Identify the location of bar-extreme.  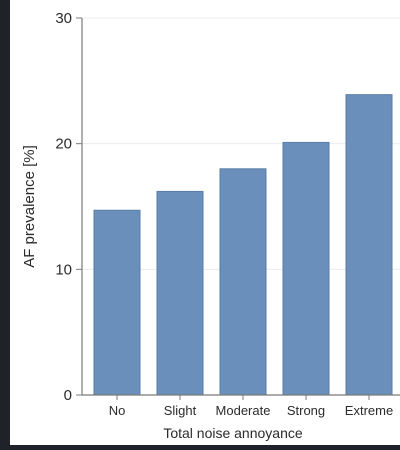
(369, 245).